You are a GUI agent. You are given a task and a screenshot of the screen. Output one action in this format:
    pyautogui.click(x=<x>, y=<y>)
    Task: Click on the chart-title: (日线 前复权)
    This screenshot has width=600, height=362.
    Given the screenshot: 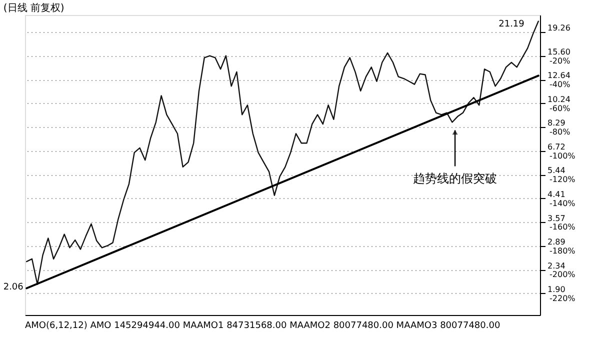 What is the action you would take?
    pyautogui.click(x=33, y=8)
    